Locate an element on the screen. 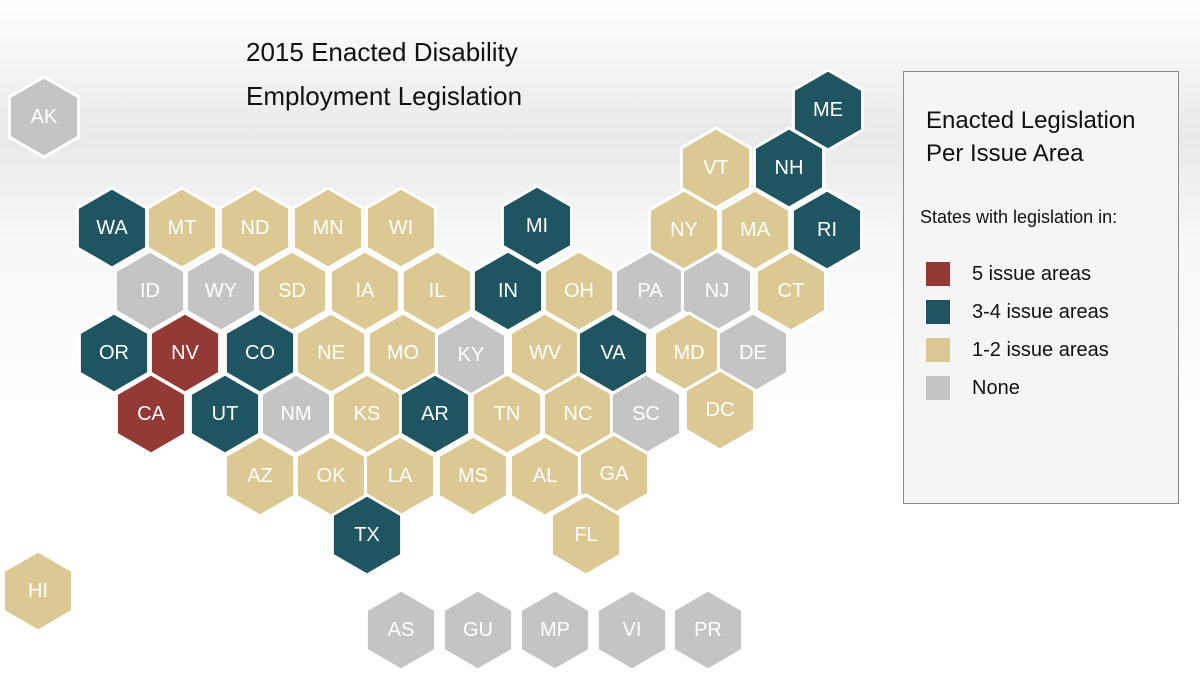 The image size is (1200, 684). hex-label-ga: GA is located at coordinates (615, 474).